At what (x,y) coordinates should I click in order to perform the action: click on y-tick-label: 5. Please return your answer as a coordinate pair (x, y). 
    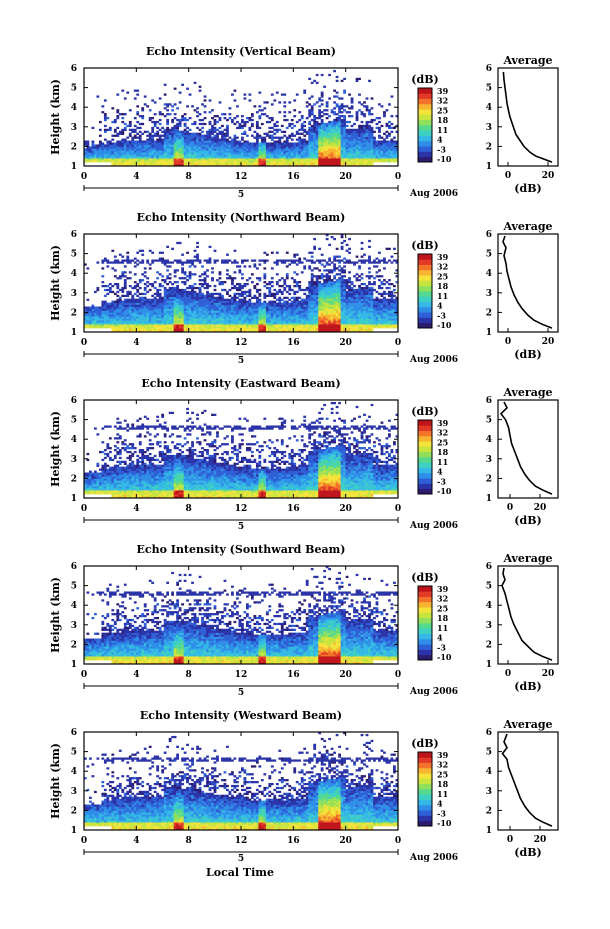
    Looking at the image, I should click on (74, 89).